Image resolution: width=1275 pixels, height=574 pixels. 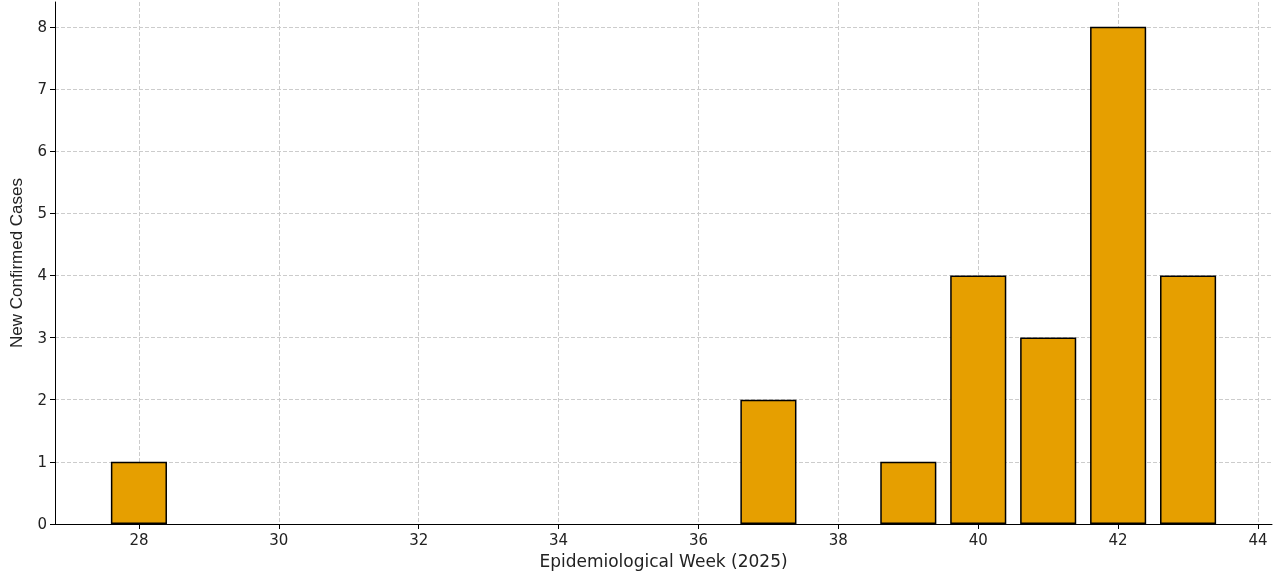 What do you see at coordinates (42, 337) in the screenshot?
I see `y-tick-label: 3` at bounding box center [42, 337].